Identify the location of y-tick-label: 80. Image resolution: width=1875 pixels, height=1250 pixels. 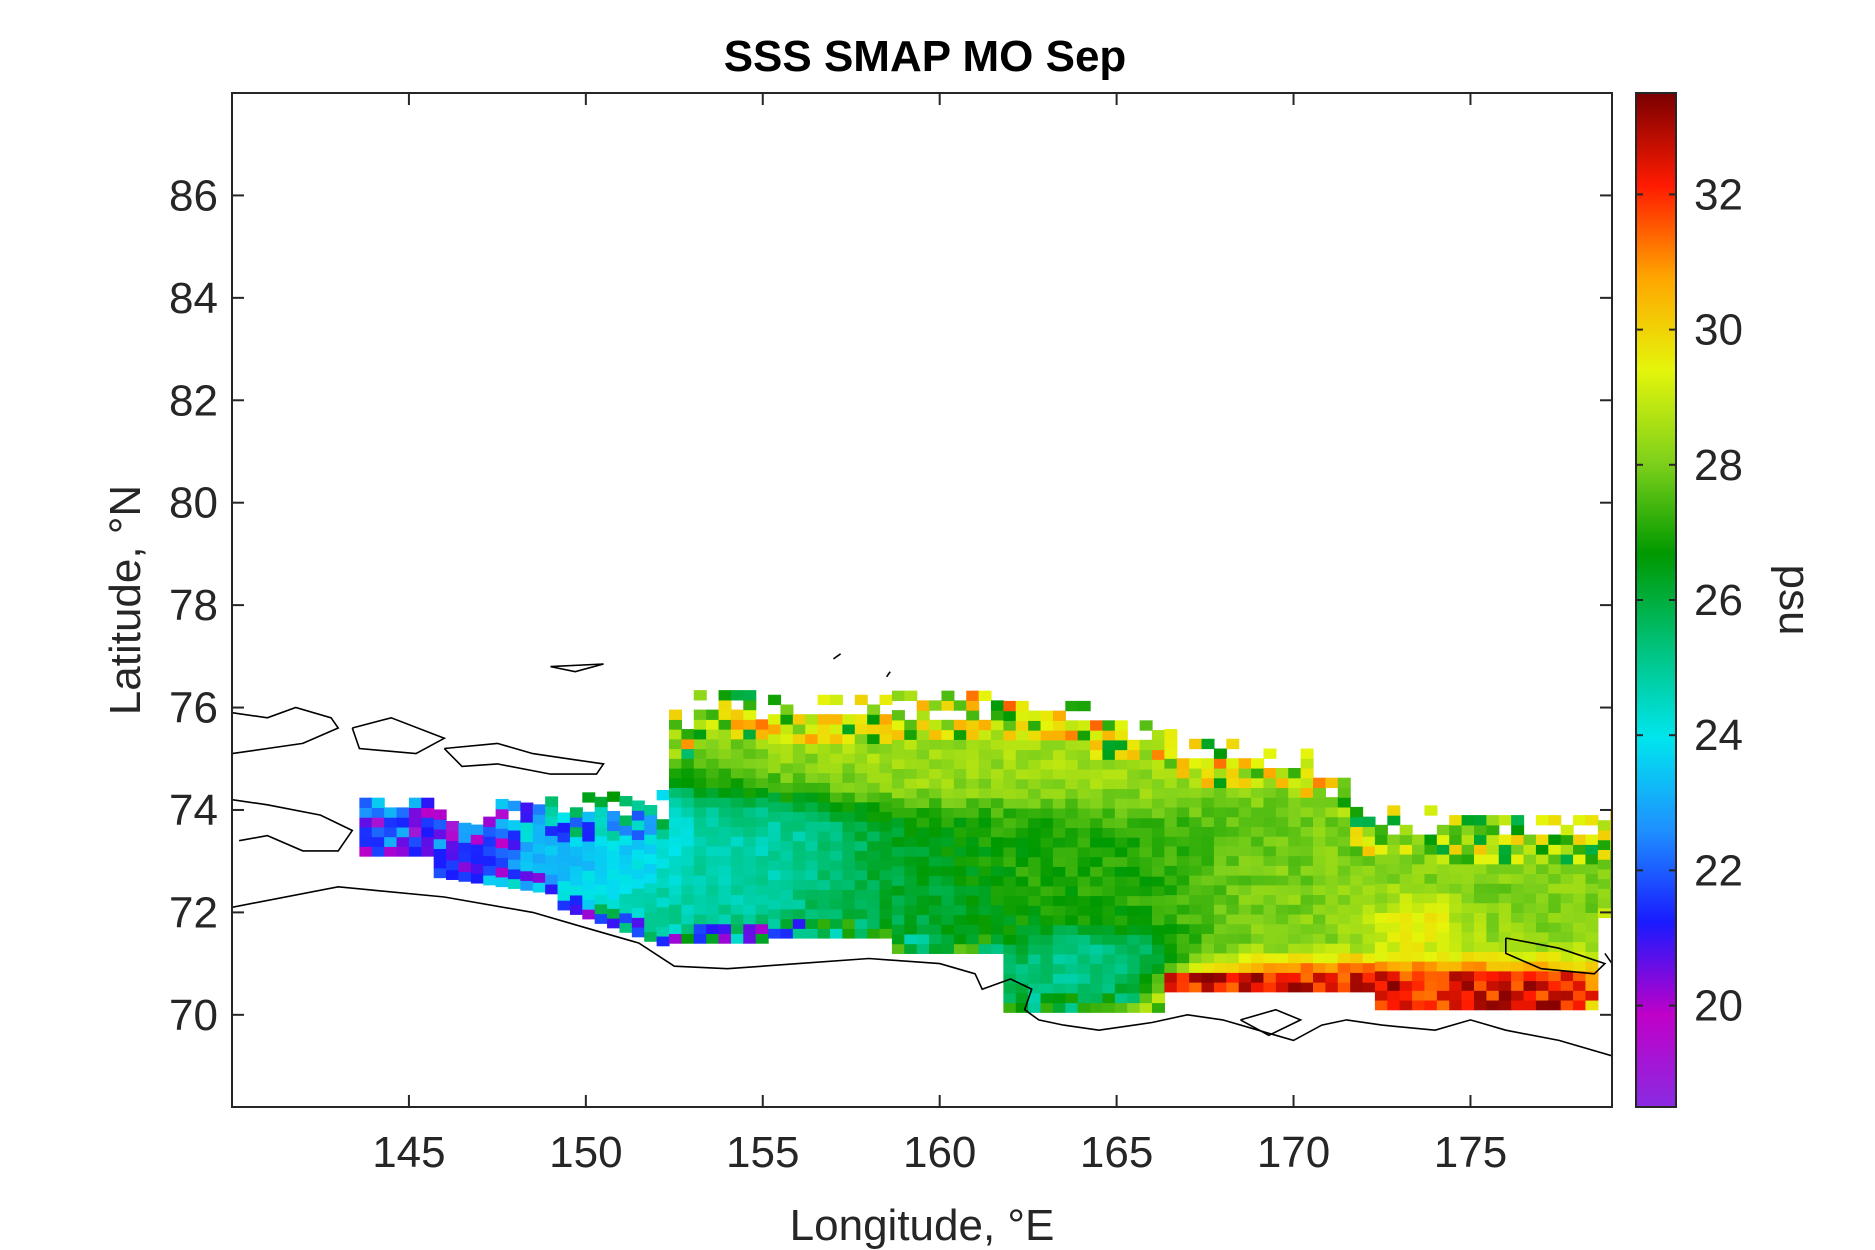
(193, 503).